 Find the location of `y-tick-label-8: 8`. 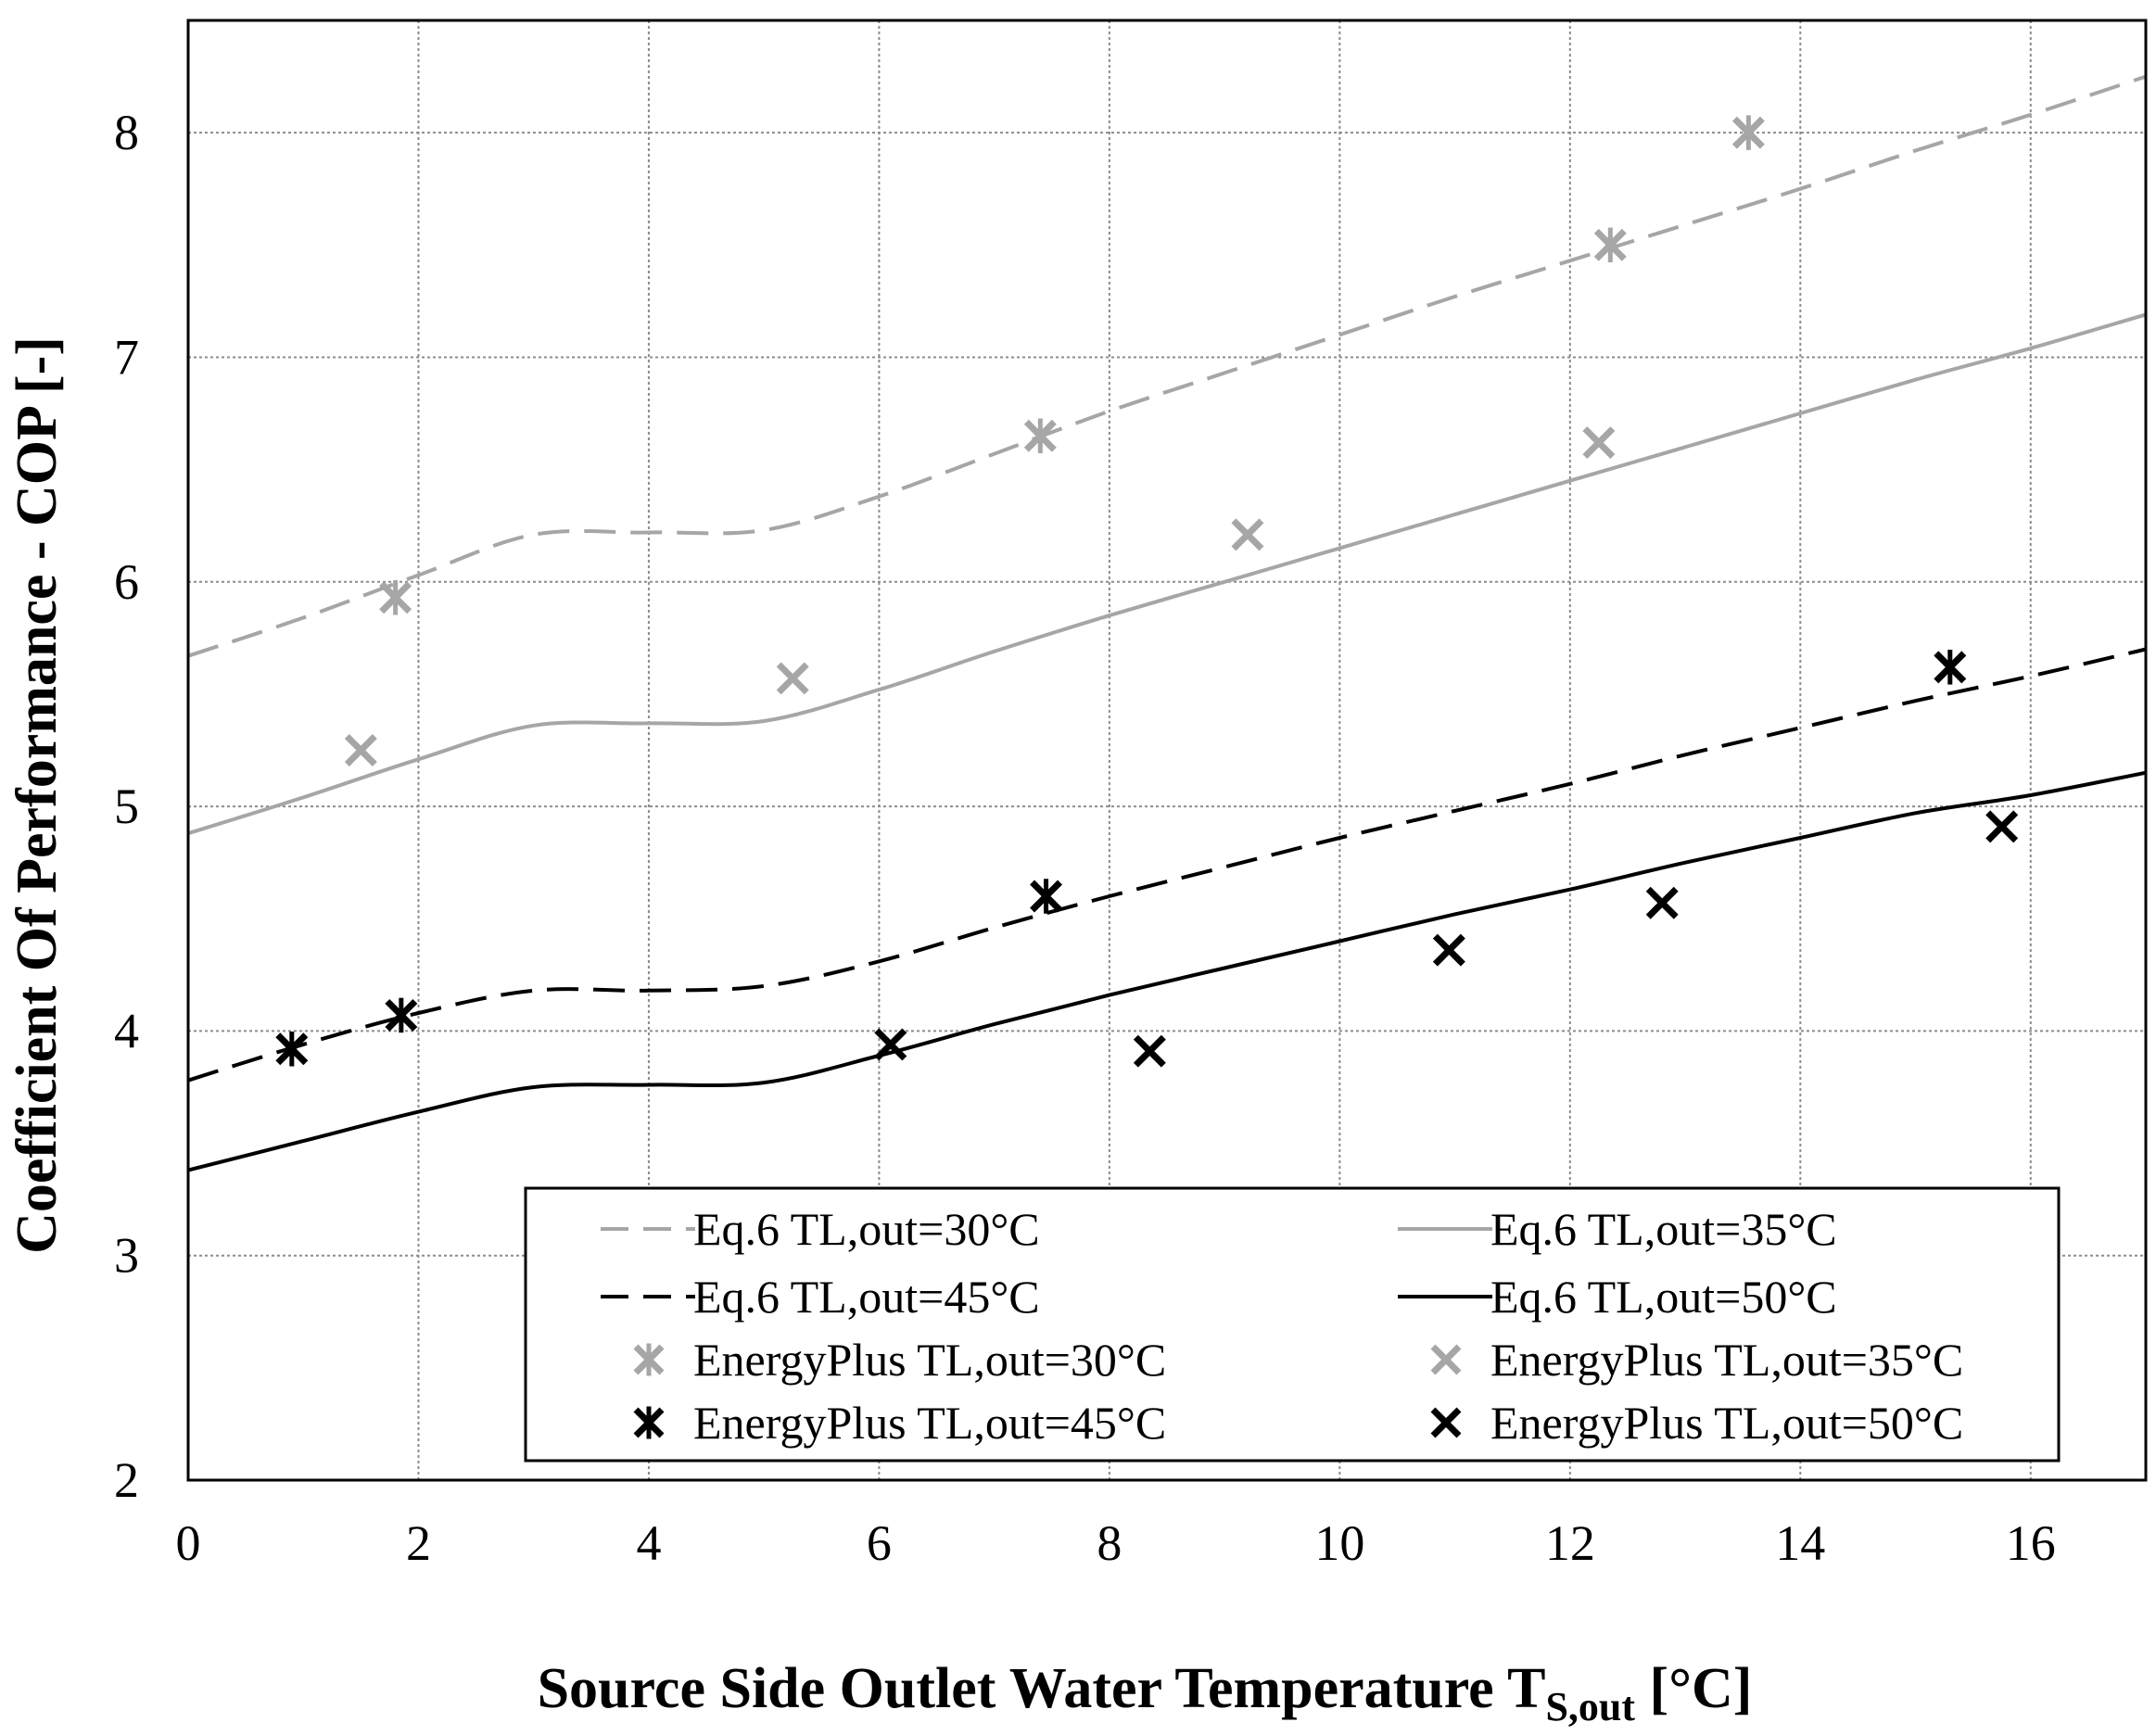

y-tick-label-8: 8 is located at coordinates (127, 132).